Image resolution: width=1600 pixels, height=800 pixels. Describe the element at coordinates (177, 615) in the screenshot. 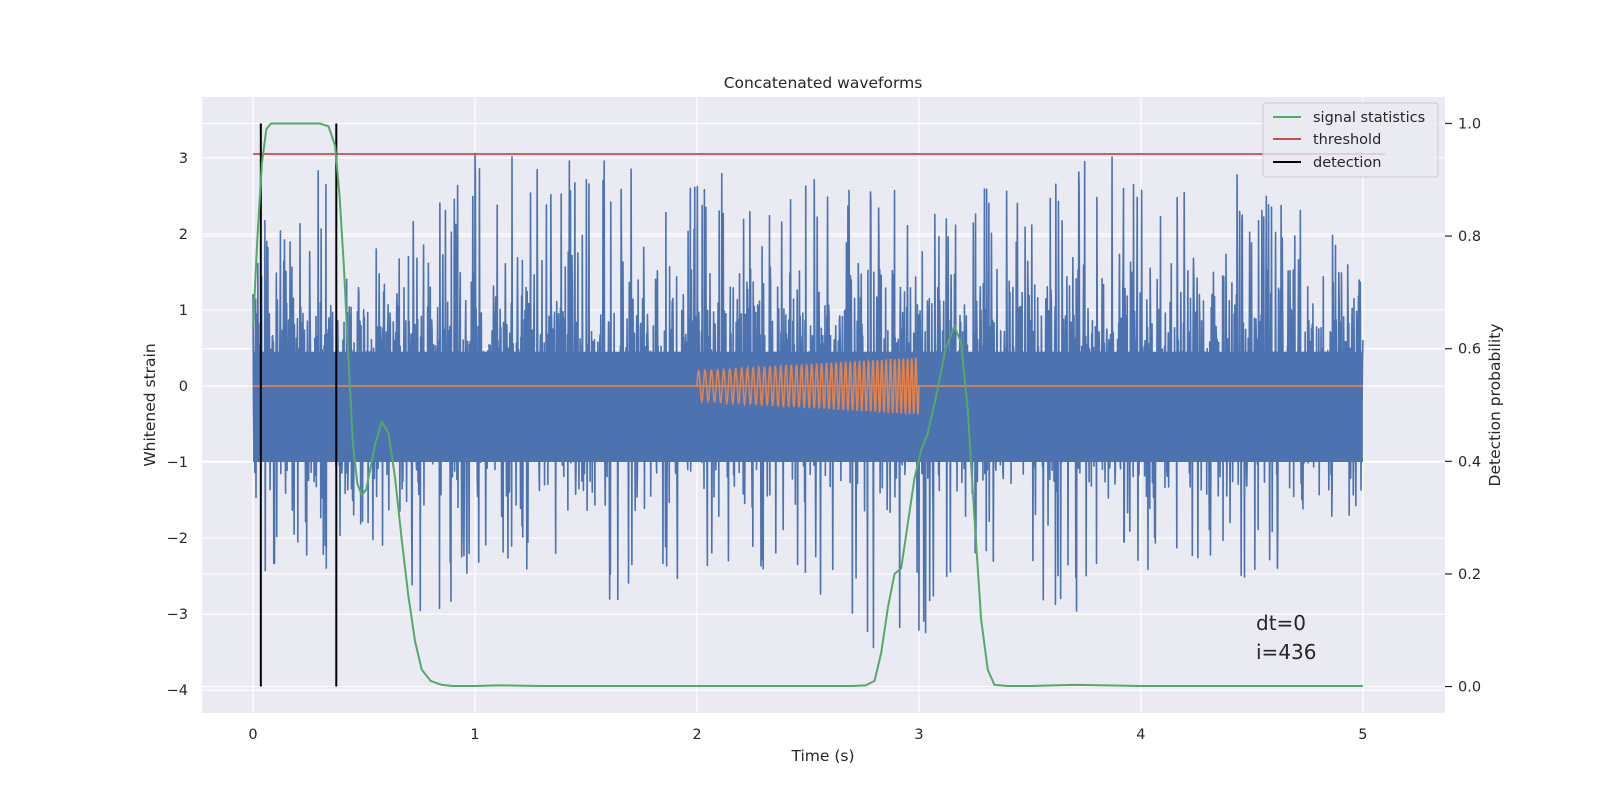

I see `y-tick-label: −3` at that location.